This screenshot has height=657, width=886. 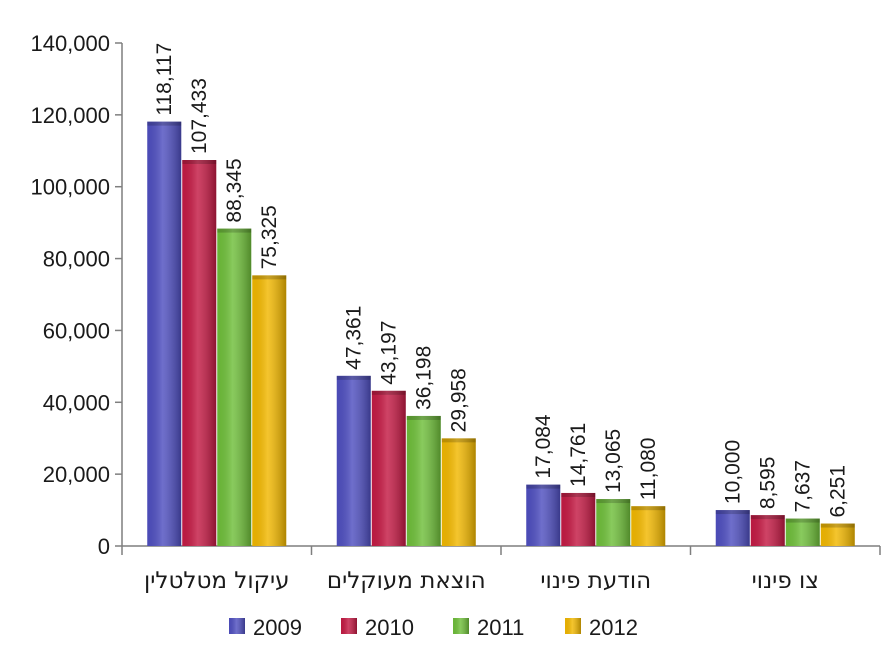 I want to click on category-label: צו פינוי, so click(x=785, y=581).